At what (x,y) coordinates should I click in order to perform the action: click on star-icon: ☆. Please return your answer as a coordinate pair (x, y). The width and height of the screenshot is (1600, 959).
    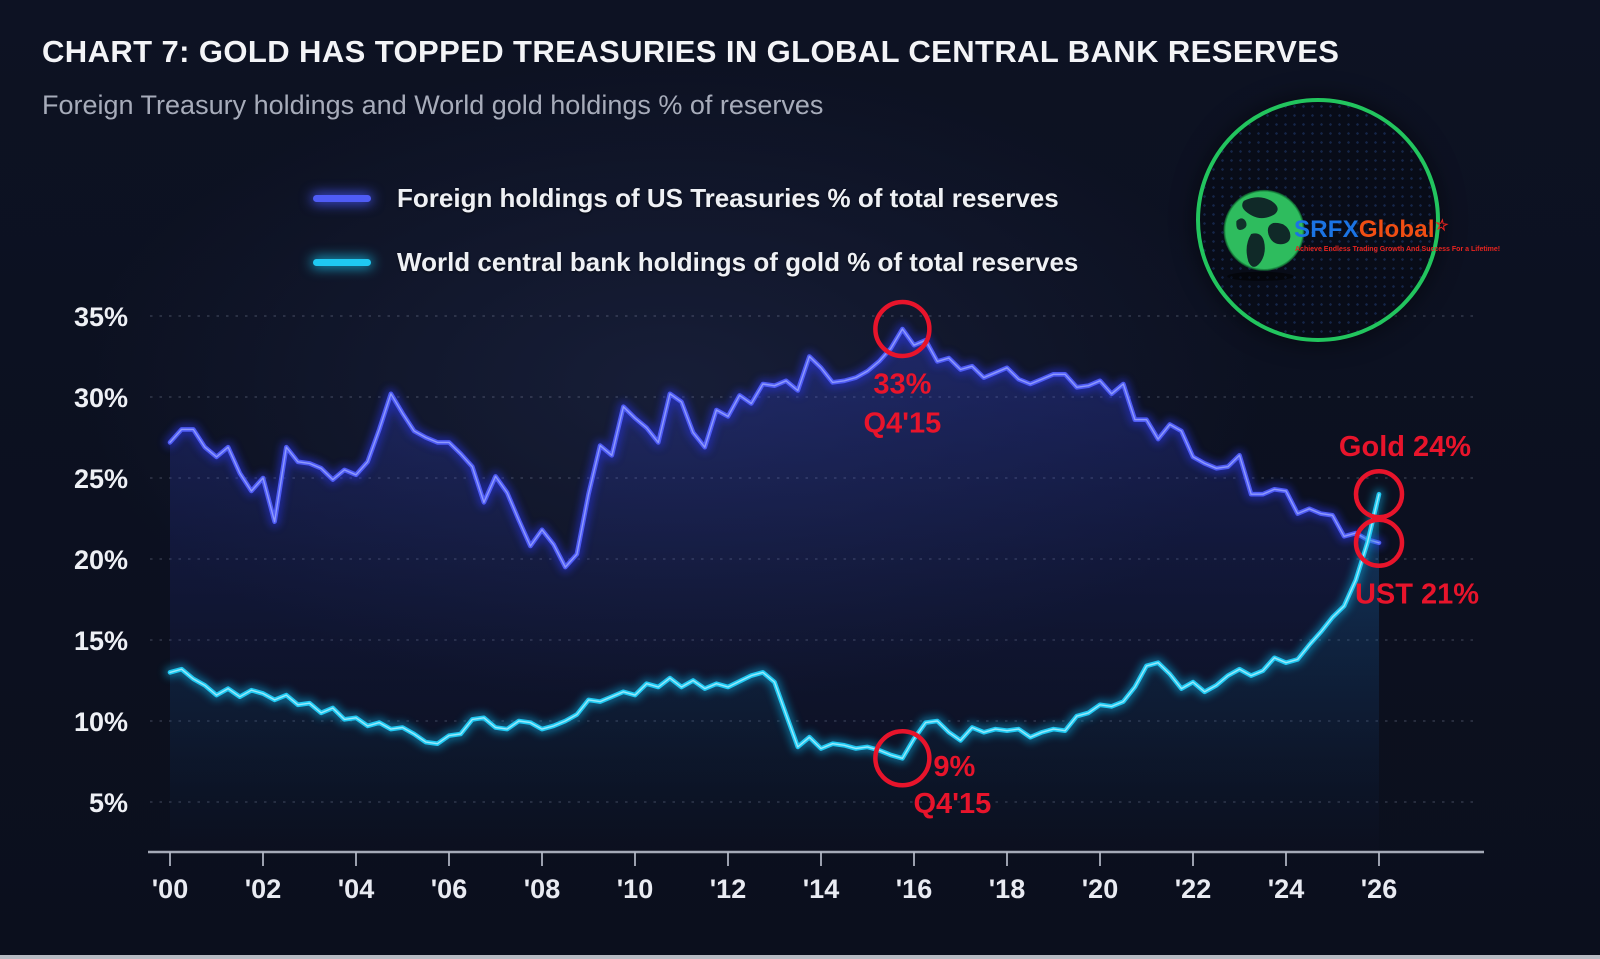
    Looking at the image, I should click on (1441, 225).